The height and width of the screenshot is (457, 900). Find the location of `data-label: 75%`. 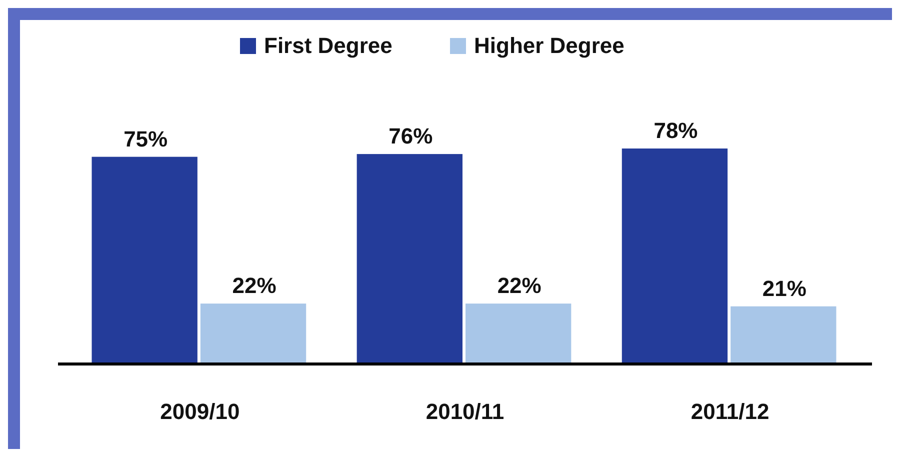

data-label: 75% is located at coordinates (146, 139).